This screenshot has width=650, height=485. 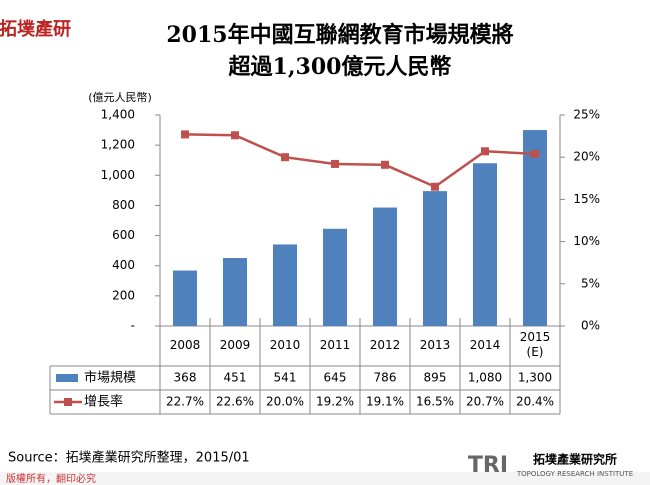 I want to click on table-value: 541, so click(x=285, y=378).